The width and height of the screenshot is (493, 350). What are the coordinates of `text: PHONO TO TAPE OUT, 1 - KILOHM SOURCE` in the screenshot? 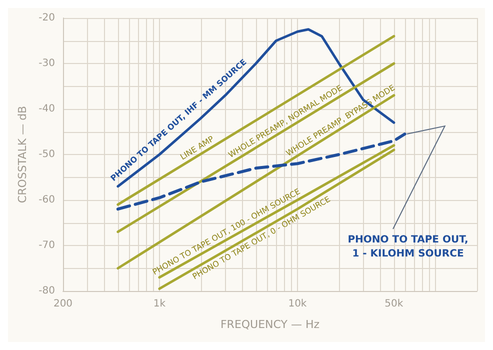 It's located at (408, 247).